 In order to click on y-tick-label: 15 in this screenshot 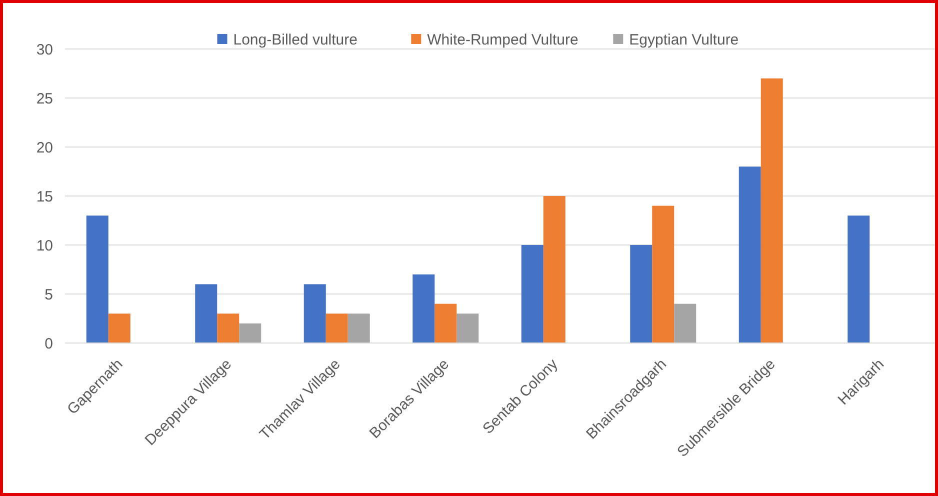, I will do `click(44, 197)`.